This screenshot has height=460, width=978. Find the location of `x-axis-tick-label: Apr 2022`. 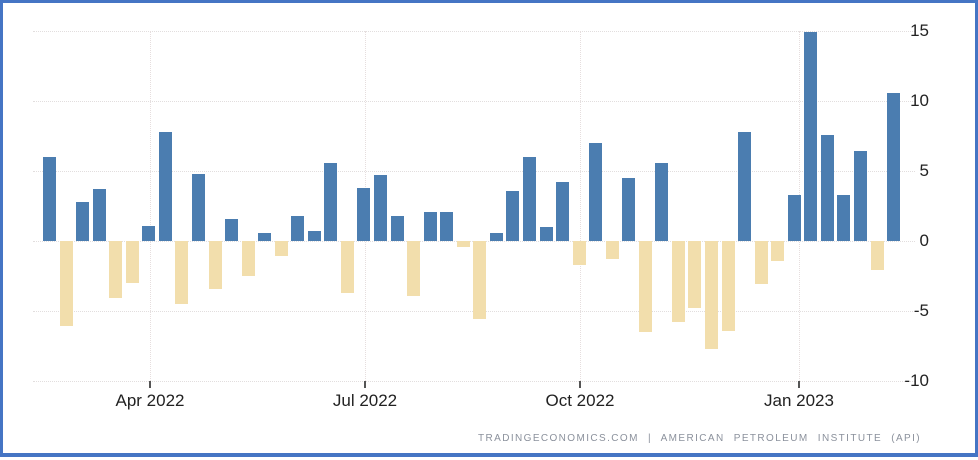

x-axis-tick-label: Apr 2022 is located at coordinates (150, 400).